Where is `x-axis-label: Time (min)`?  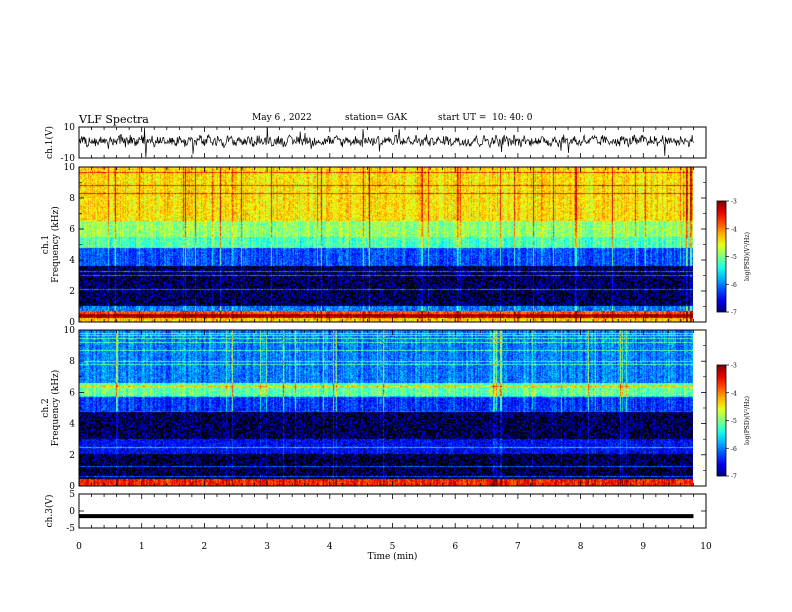 x-axis-label: Time (min) is located at coordinates (393, 556).